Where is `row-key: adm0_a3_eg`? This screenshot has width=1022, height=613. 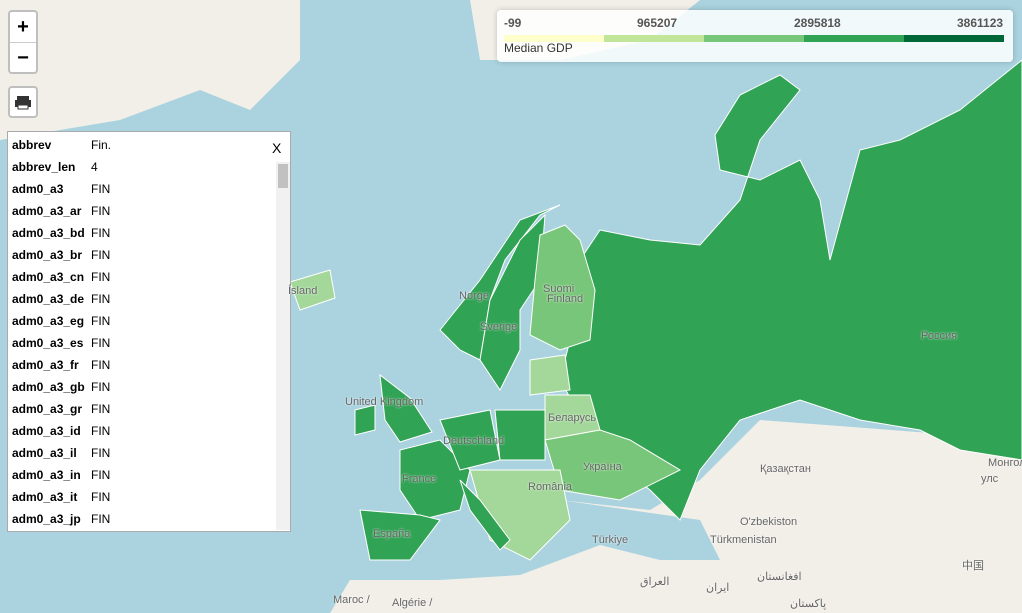 row-key: adm0_a3_eg is located at coordinates (48, 321).